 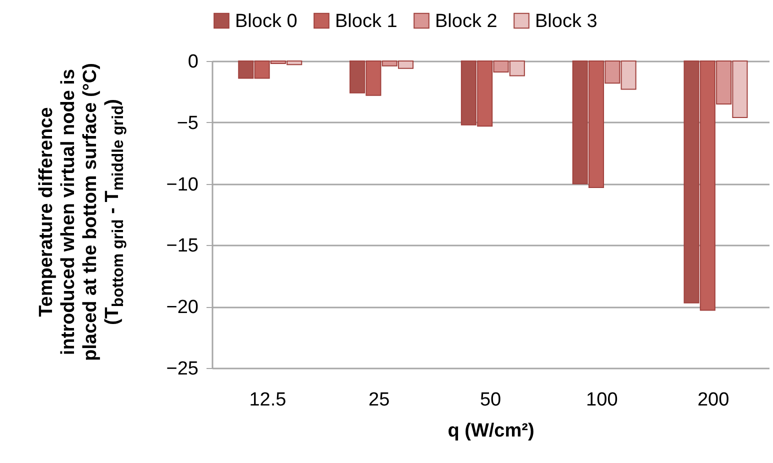 I want to click on y-tick-label: −25, so click(x=182, y=369).